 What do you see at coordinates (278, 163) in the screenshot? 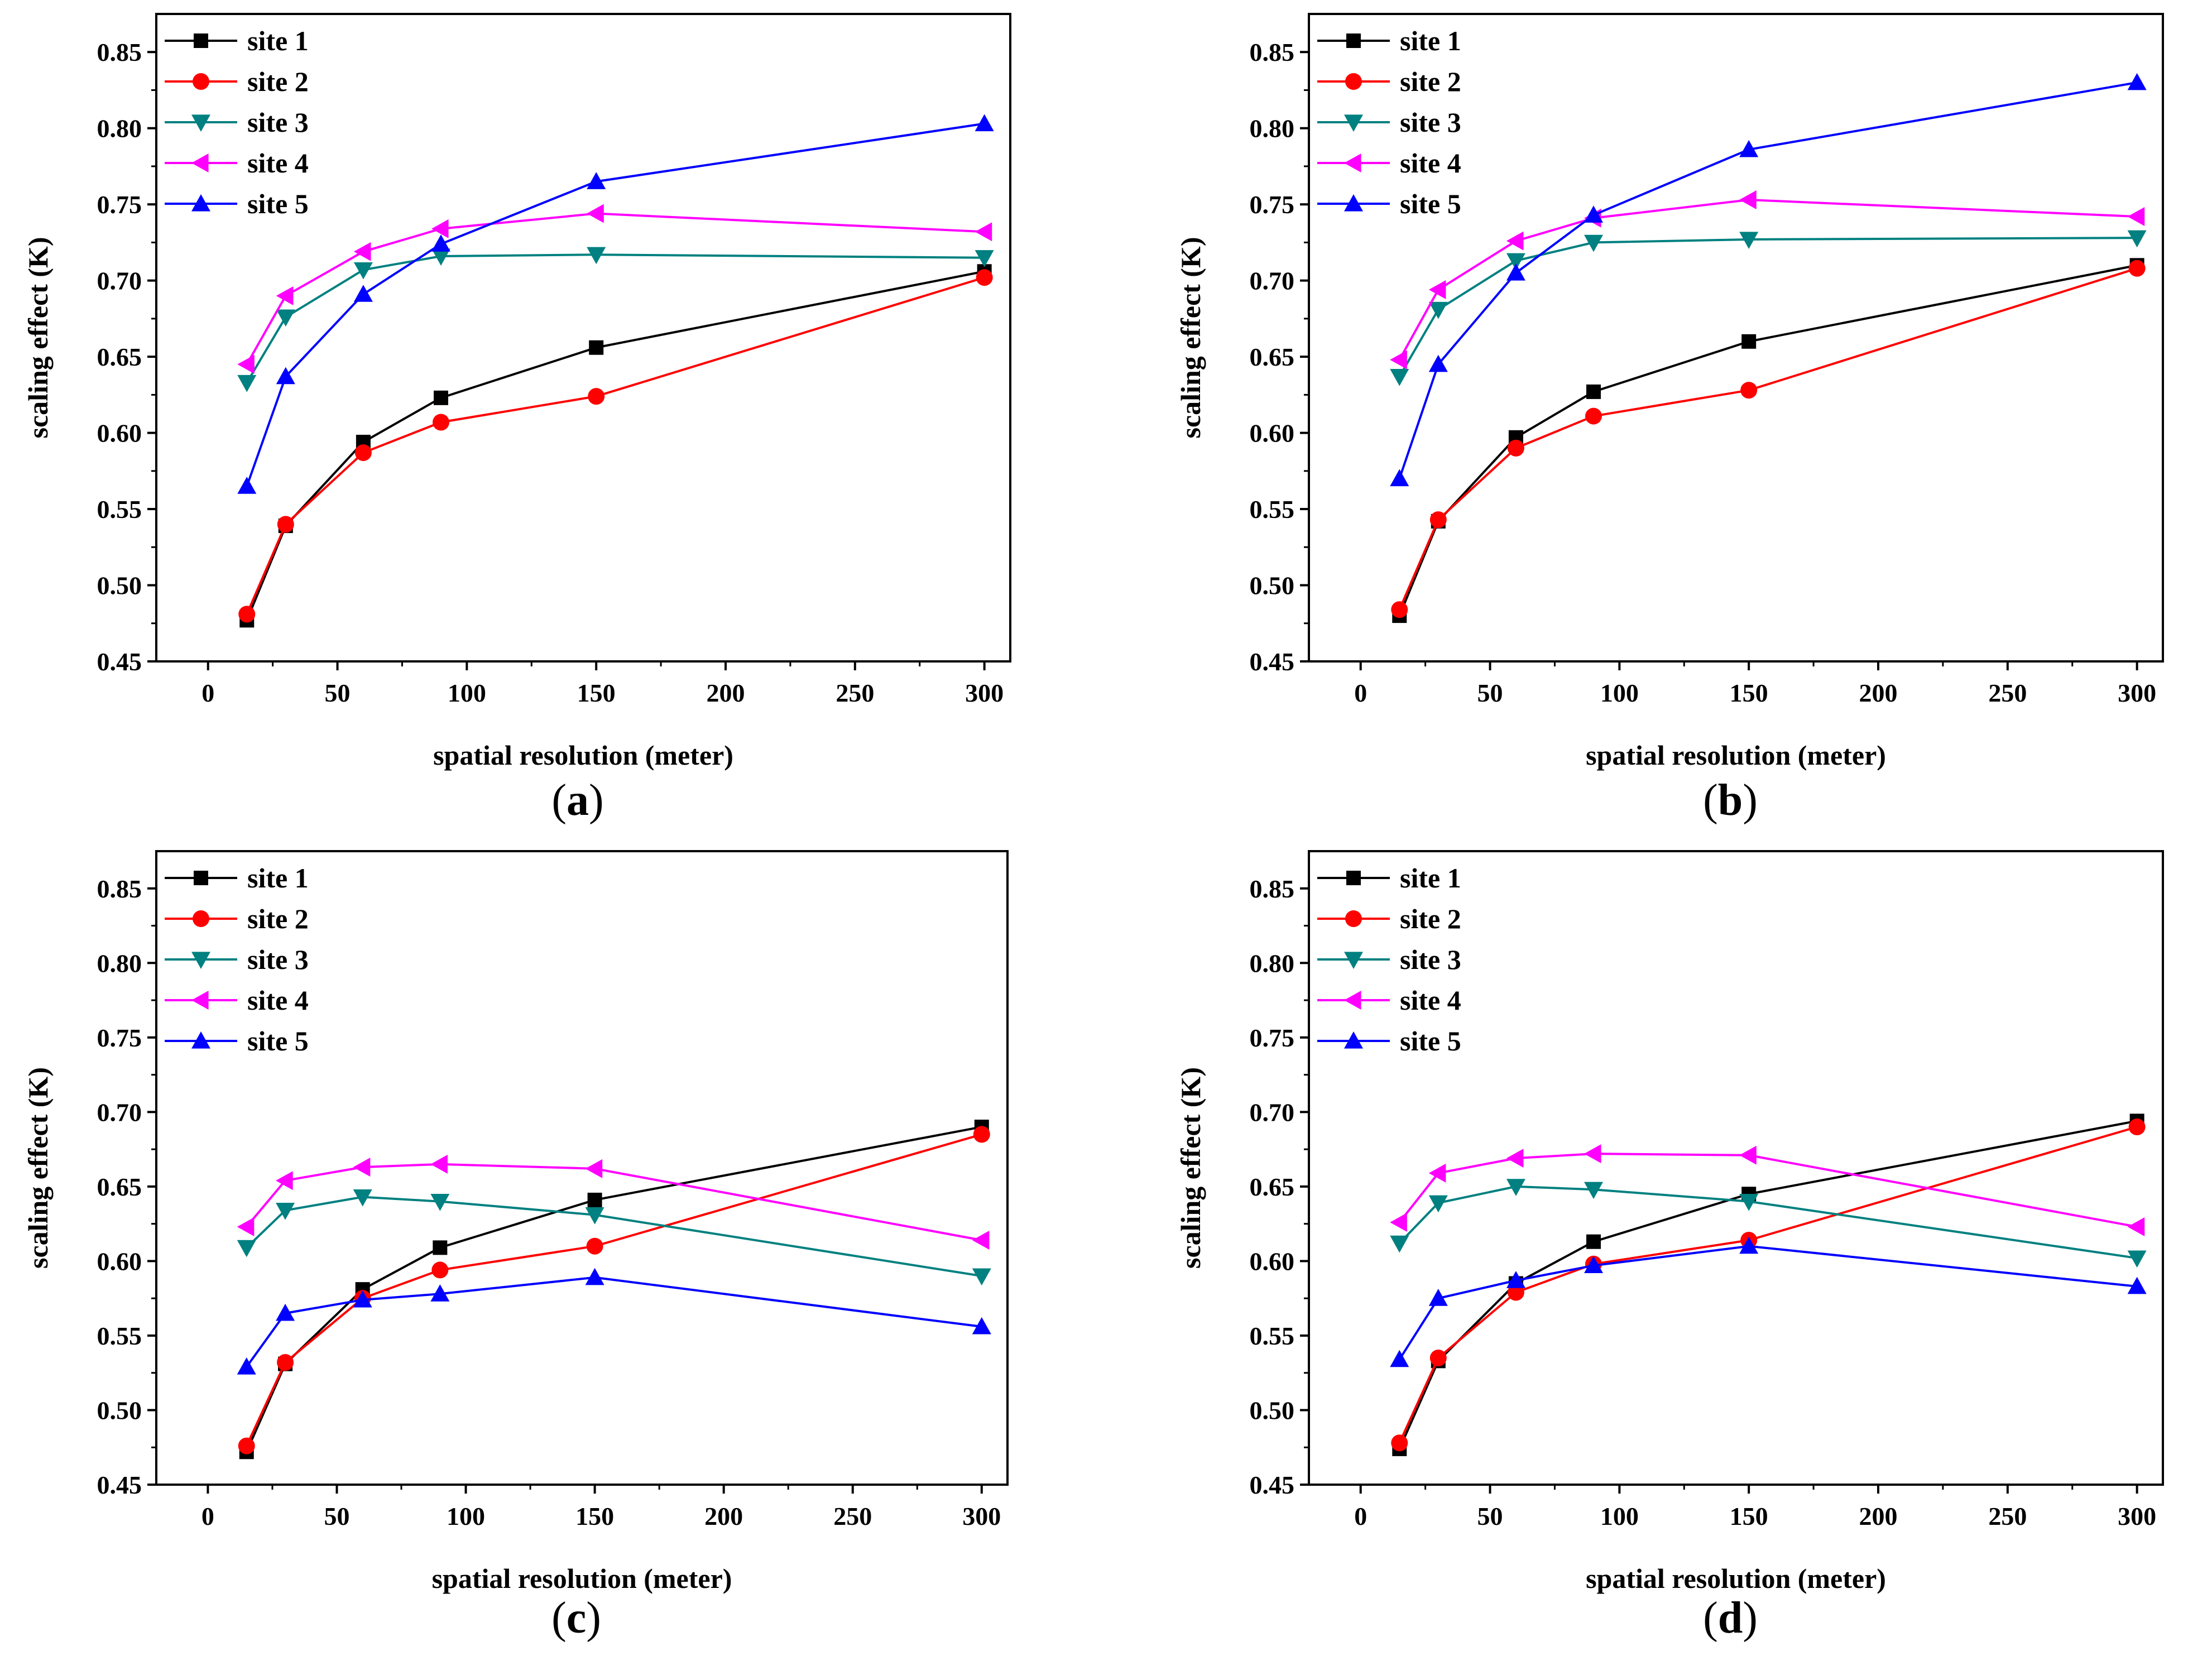
I see `legend-label: site 4` at bounding box center [278, 163].